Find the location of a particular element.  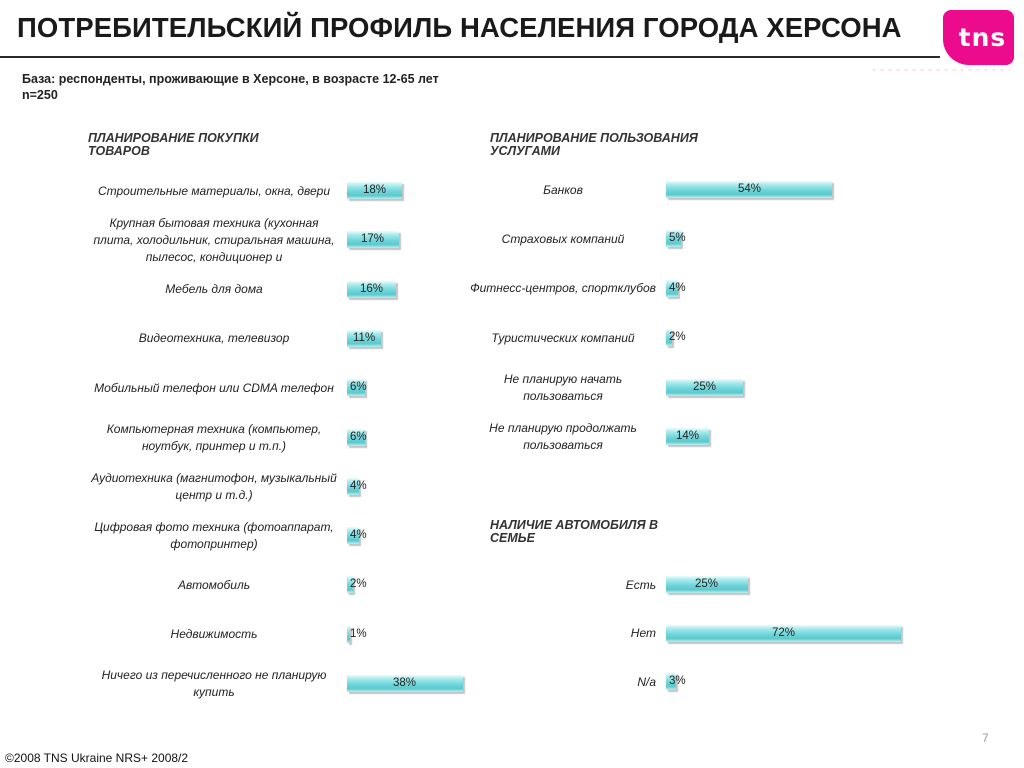

goods-category-label: Мебель для дома is located at coordinates (214, 289).